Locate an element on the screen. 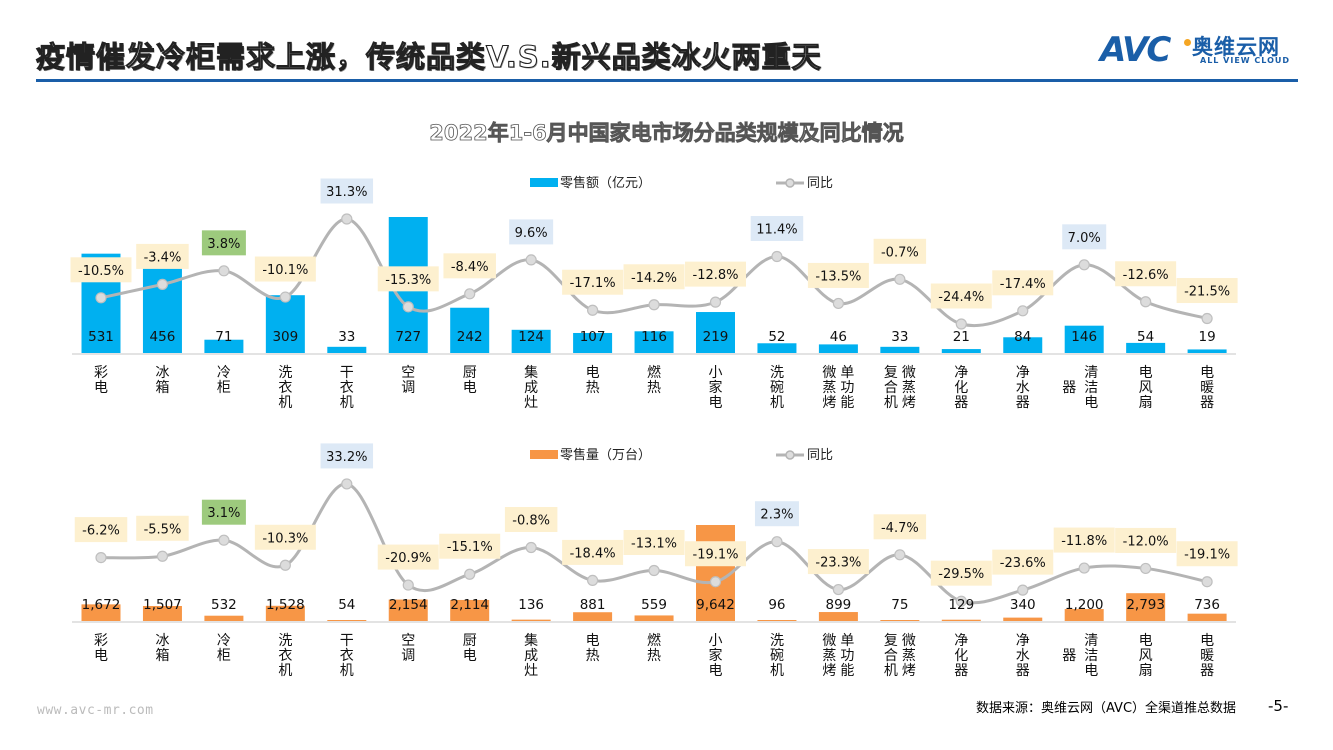 This screenshot has width=1333, height=750. page-number: -5- is located at coordinates (1278, 706).